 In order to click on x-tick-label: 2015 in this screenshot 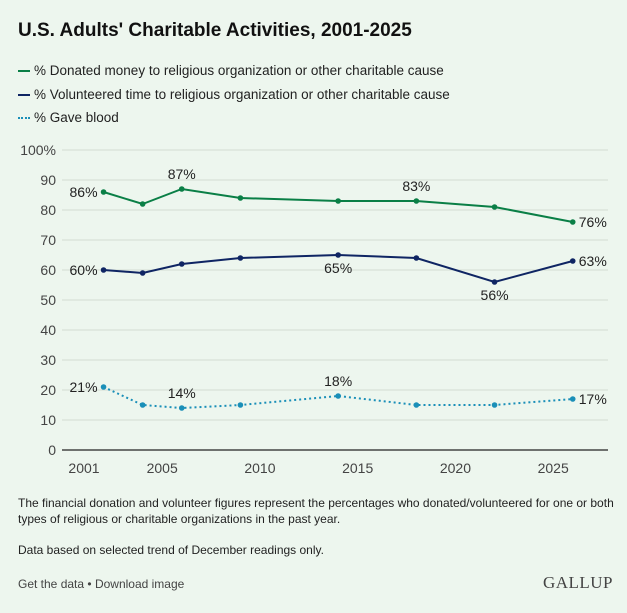, I will do `click(357, 468)`.